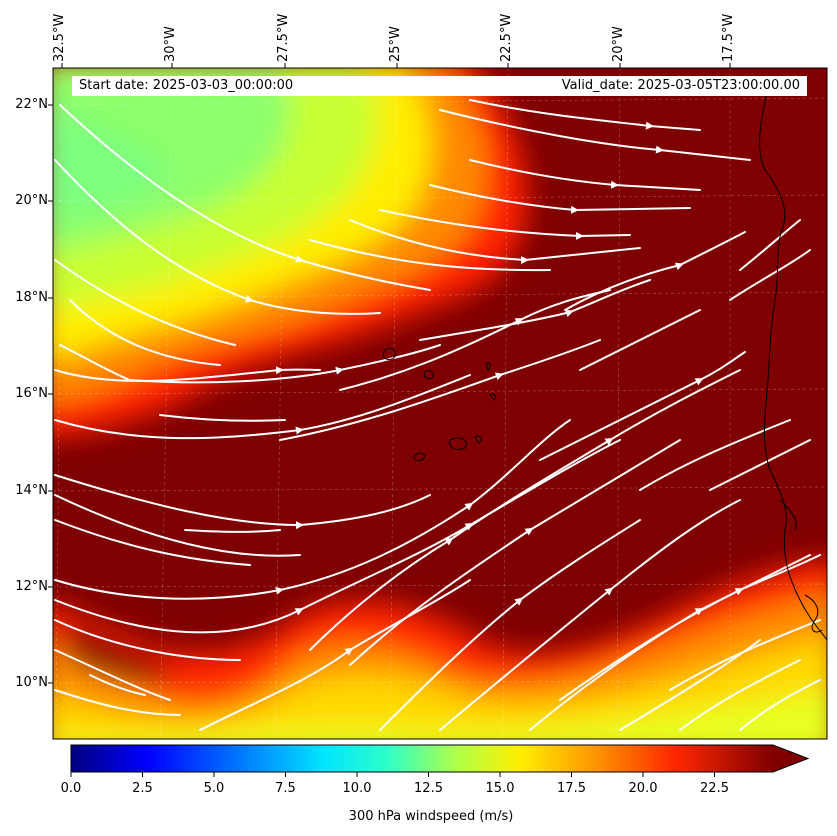 This screenshot has height=836, width=837. Describe the element at coordinates (618, 44) in the screenshot. I see `lon-label: 20°W` at that location.